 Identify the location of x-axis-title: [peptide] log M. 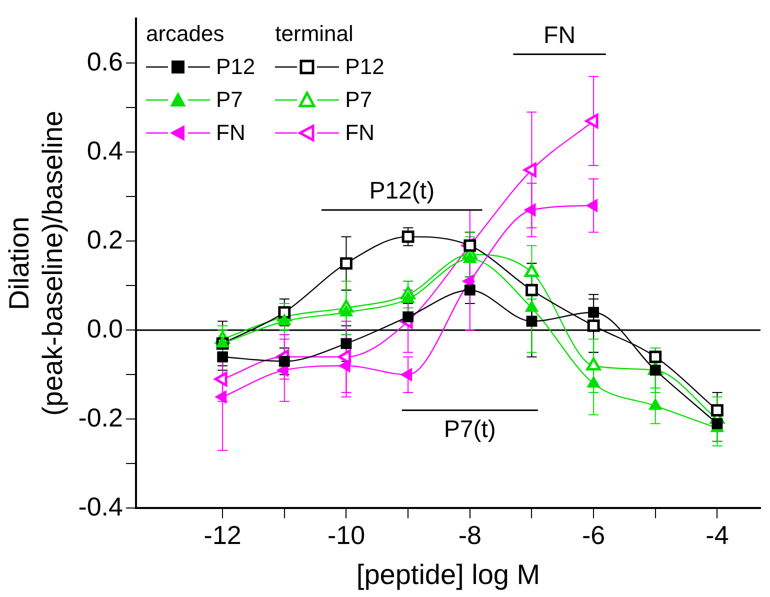
(448, 574).